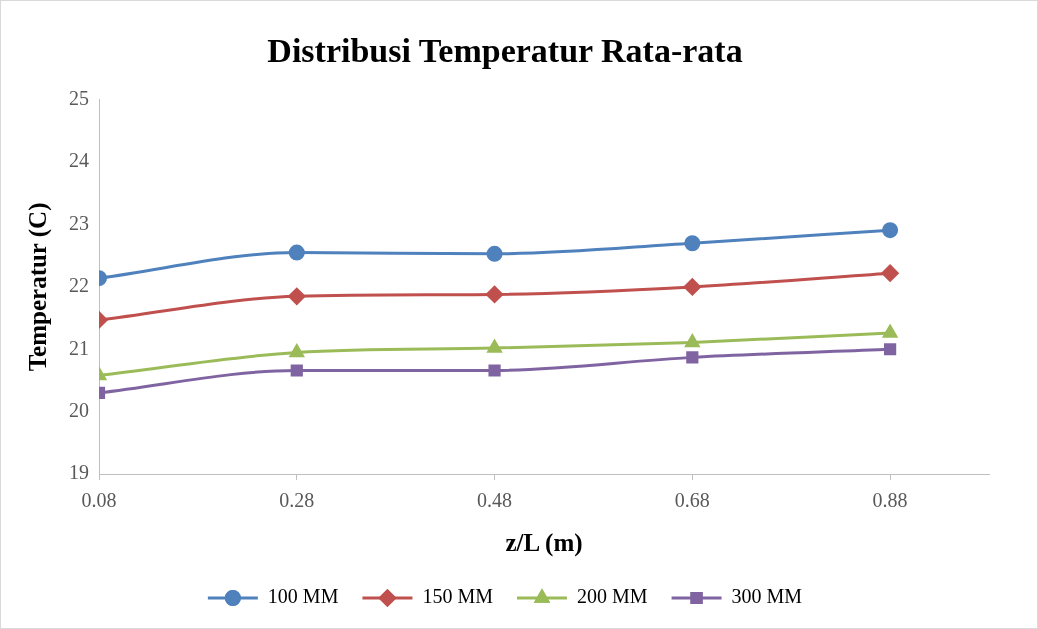 The width and height of the screenshot is (1038, 629). Describe the element at coordinates (297, 500) in the screenshot. I see `x-tick-label: 0.28` at that location.